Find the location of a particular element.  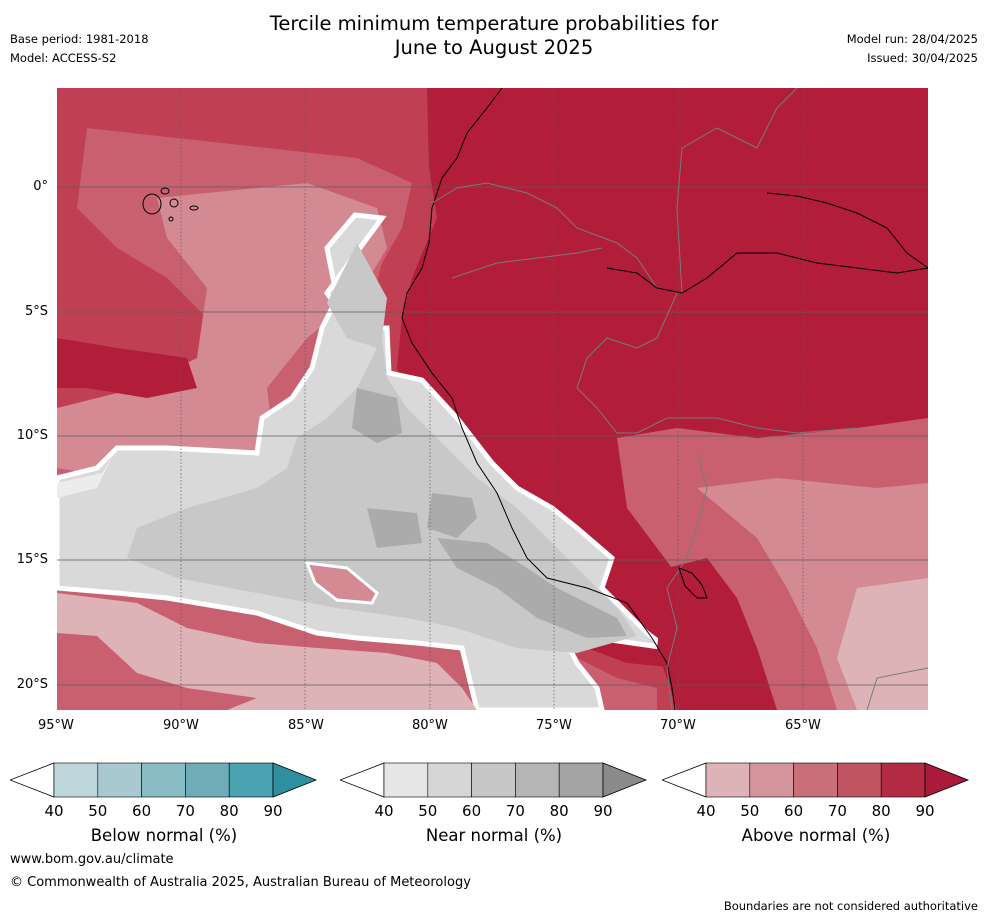

colorbar-below-tick-label: 60 is located at coordinates (142, 811).